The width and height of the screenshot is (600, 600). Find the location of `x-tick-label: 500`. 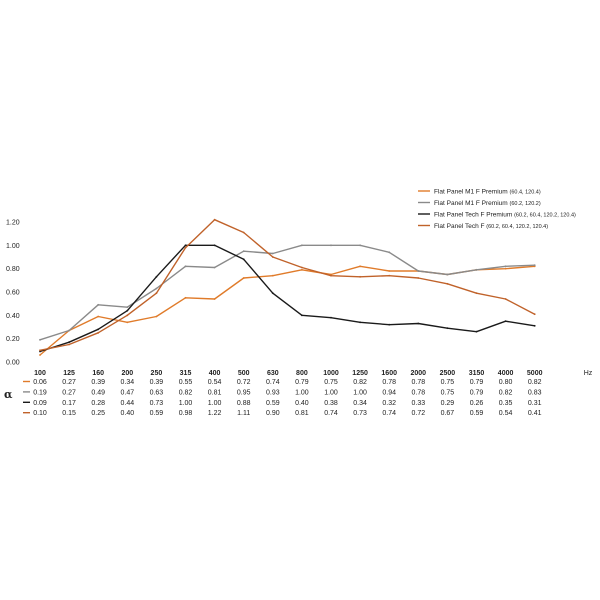

x-tick-label: 500 is located at coordinates (244, 373).